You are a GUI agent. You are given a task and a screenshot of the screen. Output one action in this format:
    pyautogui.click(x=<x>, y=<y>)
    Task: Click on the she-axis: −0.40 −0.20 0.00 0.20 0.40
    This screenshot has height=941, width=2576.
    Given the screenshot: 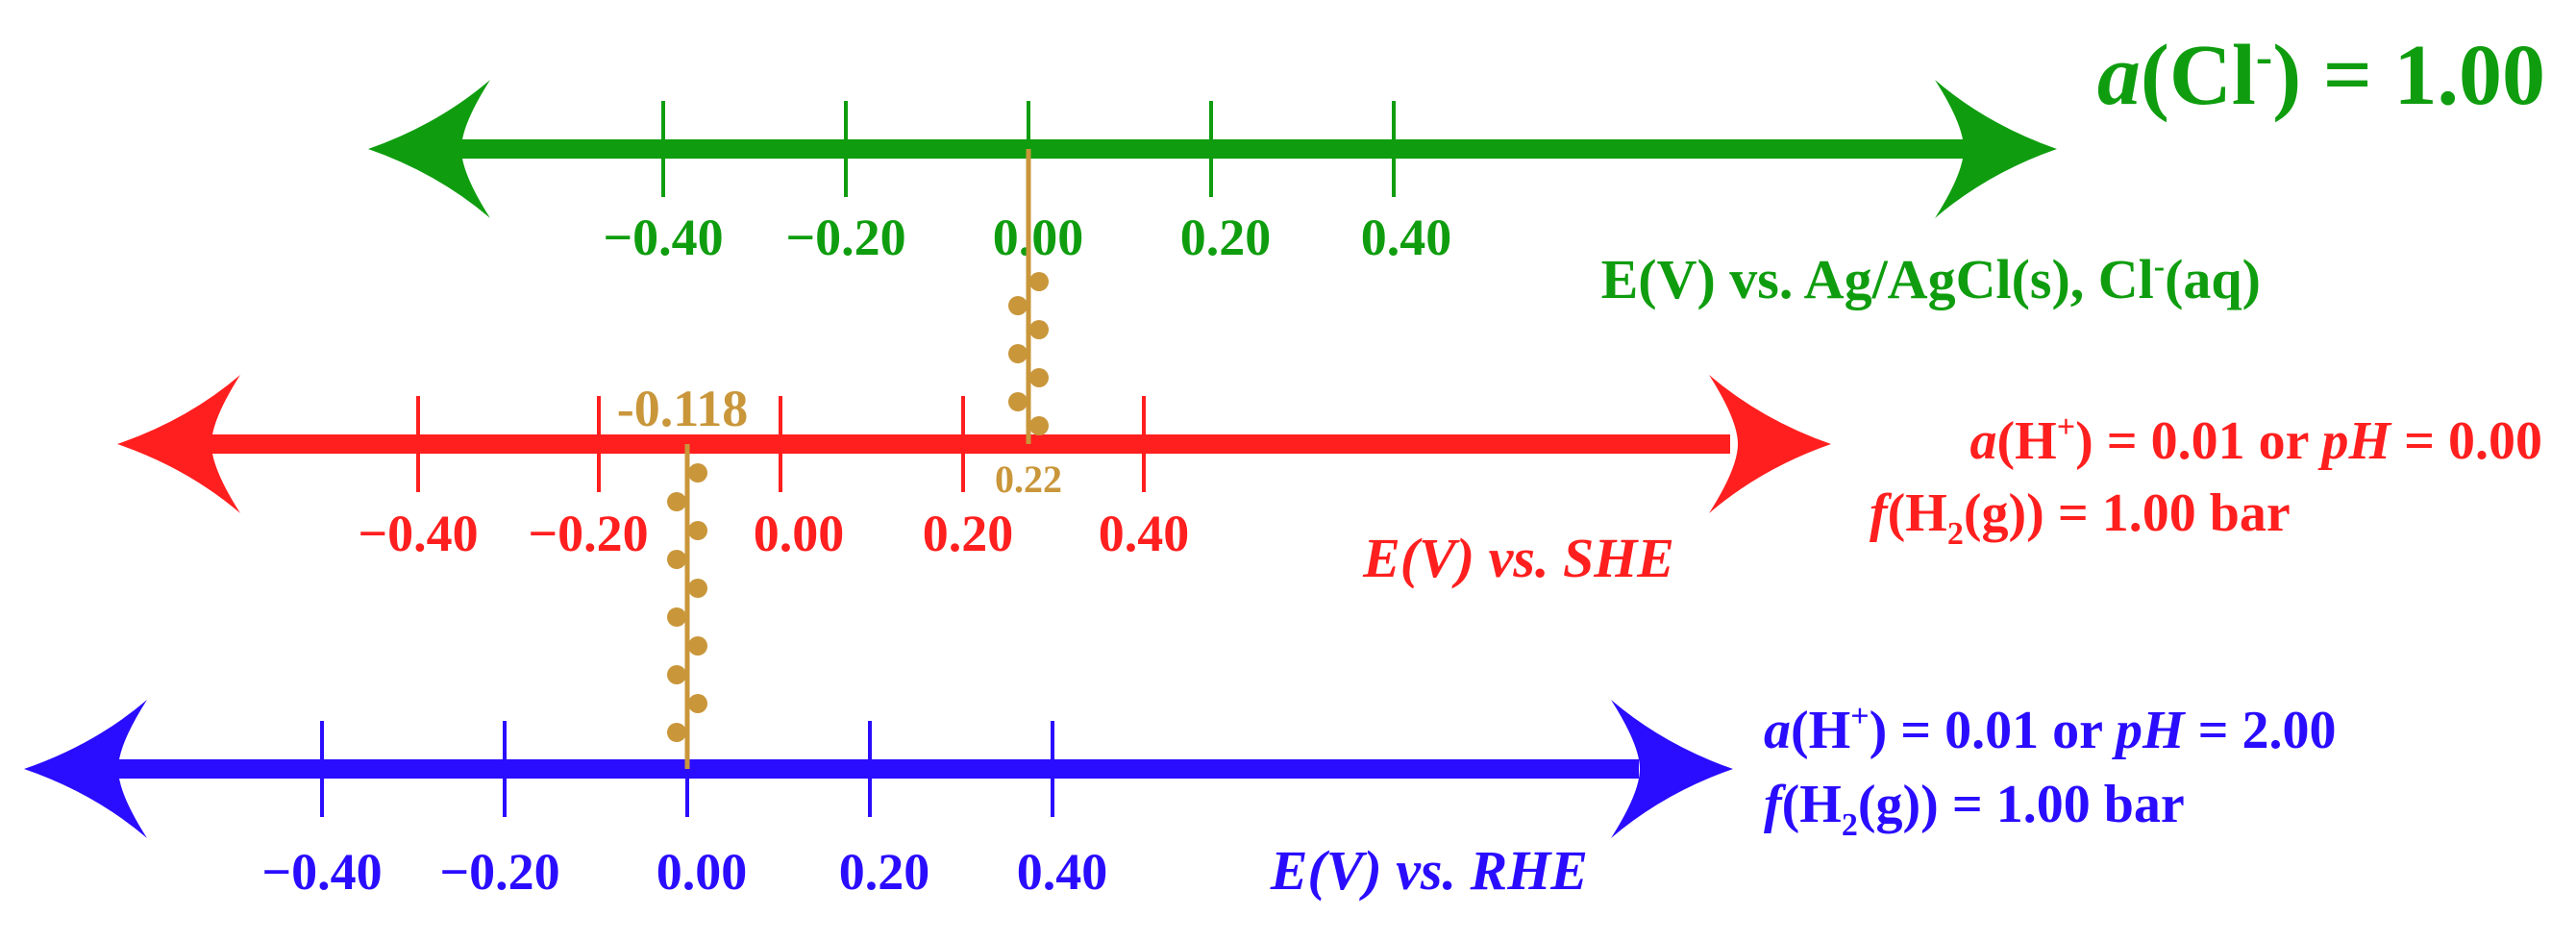 What is the action you would take?
    pyautogui.click(x=974, y=468)
    